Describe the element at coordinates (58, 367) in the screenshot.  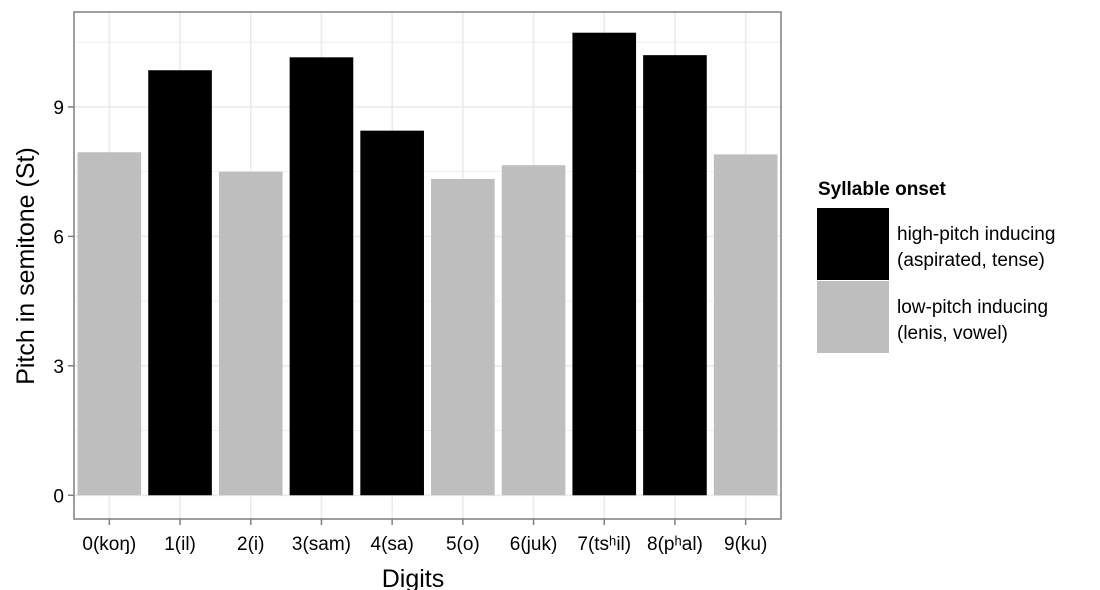
I see `y-tick-label: 3` at that location.